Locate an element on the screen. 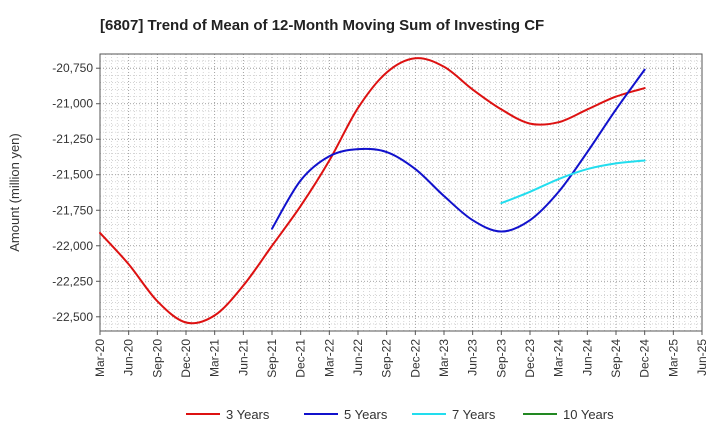 This screenshot has height=440, width=720. x-tick-label: Dec-23 is located at coordinates (530, 358).